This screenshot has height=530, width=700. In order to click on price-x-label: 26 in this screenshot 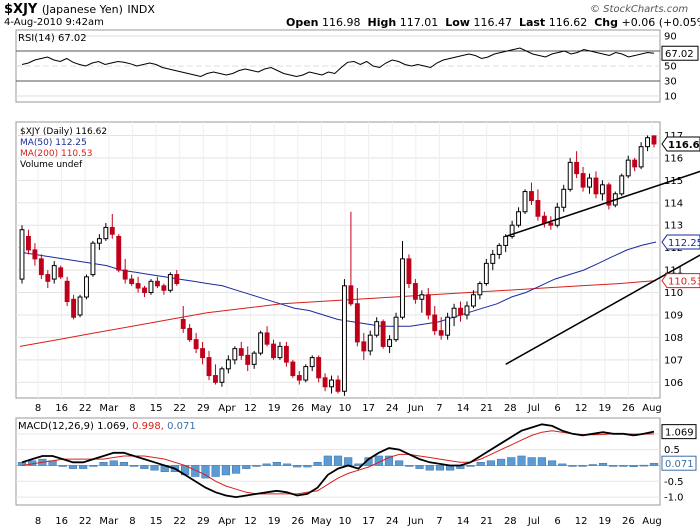, I will do `click(297, 408)`.